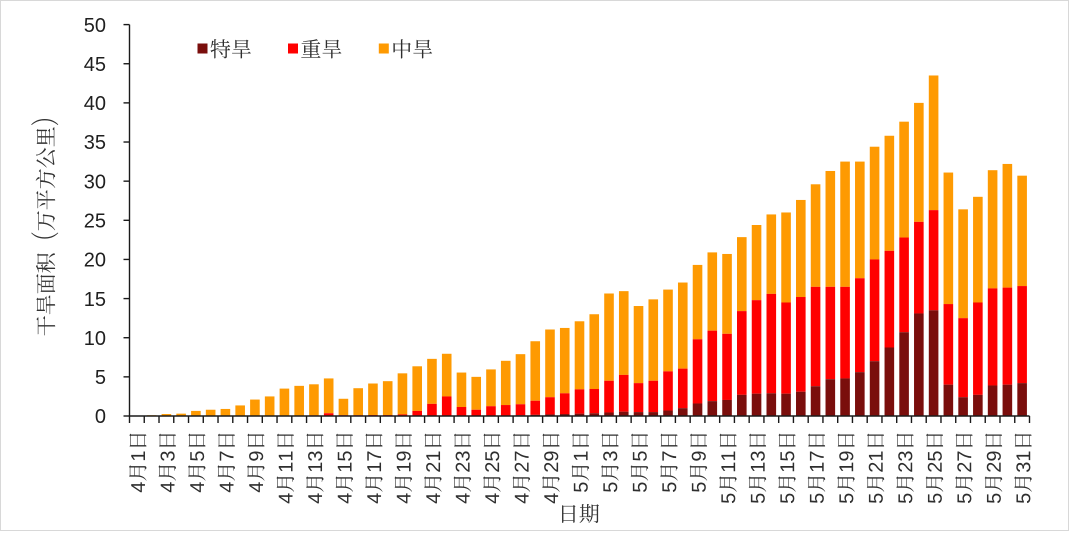 This screenshot has height=536, width=1069. I want to click on svg-text: 15, so click(95, 300).